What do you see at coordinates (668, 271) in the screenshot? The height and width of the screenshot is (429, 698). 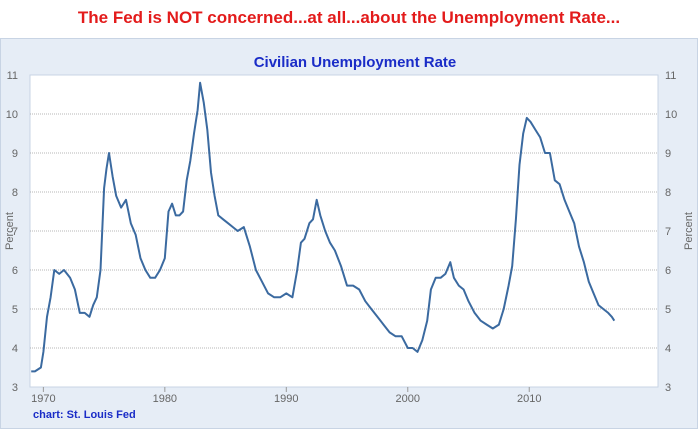 I see `y-tick-label-right: 6` at bounding box center [668, 271].